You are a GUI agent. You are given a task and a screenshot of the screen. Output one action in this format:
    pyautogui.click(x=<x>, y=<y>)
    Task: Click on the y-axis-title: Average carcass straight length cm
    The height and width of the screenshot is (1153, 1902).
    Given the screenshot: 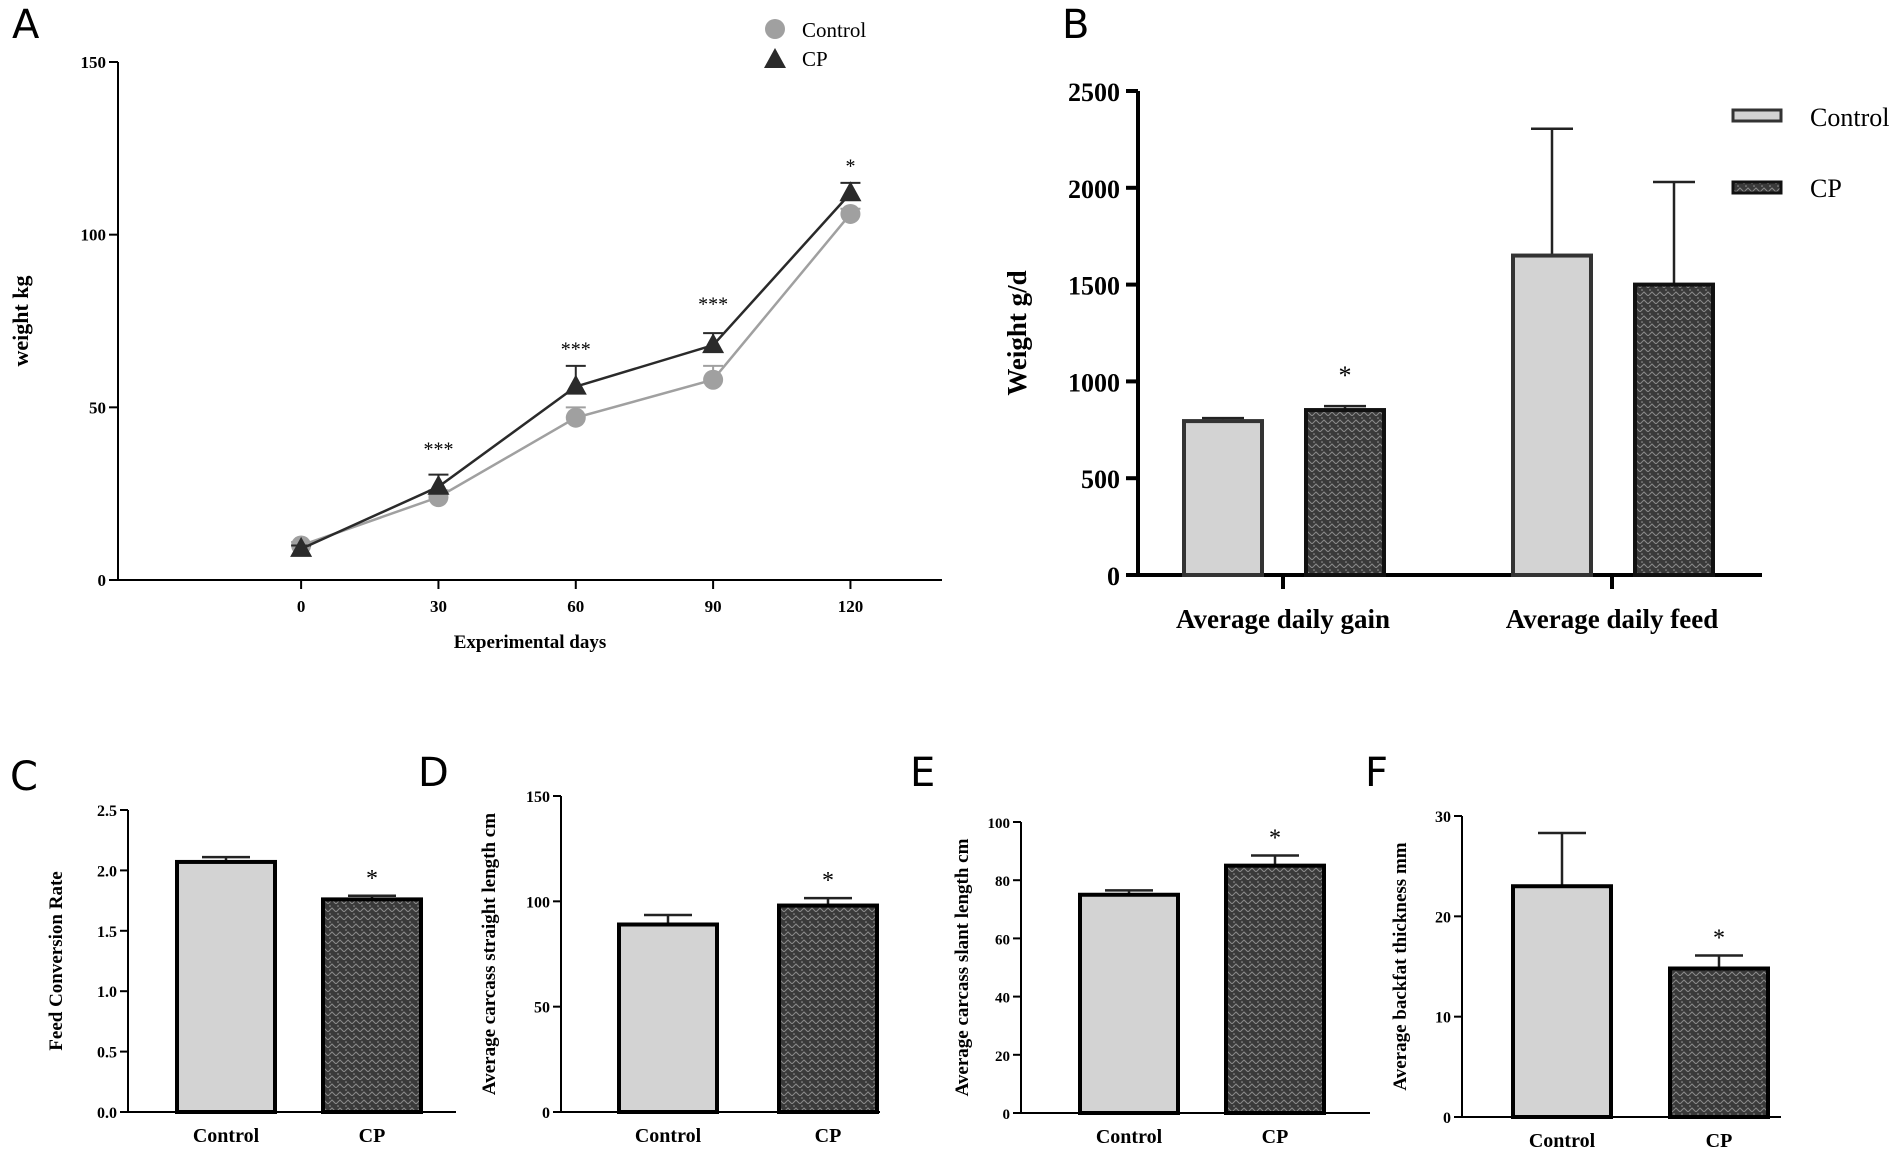 What is the action you would take?
    pyautogui.click(x=489, y=954)
    